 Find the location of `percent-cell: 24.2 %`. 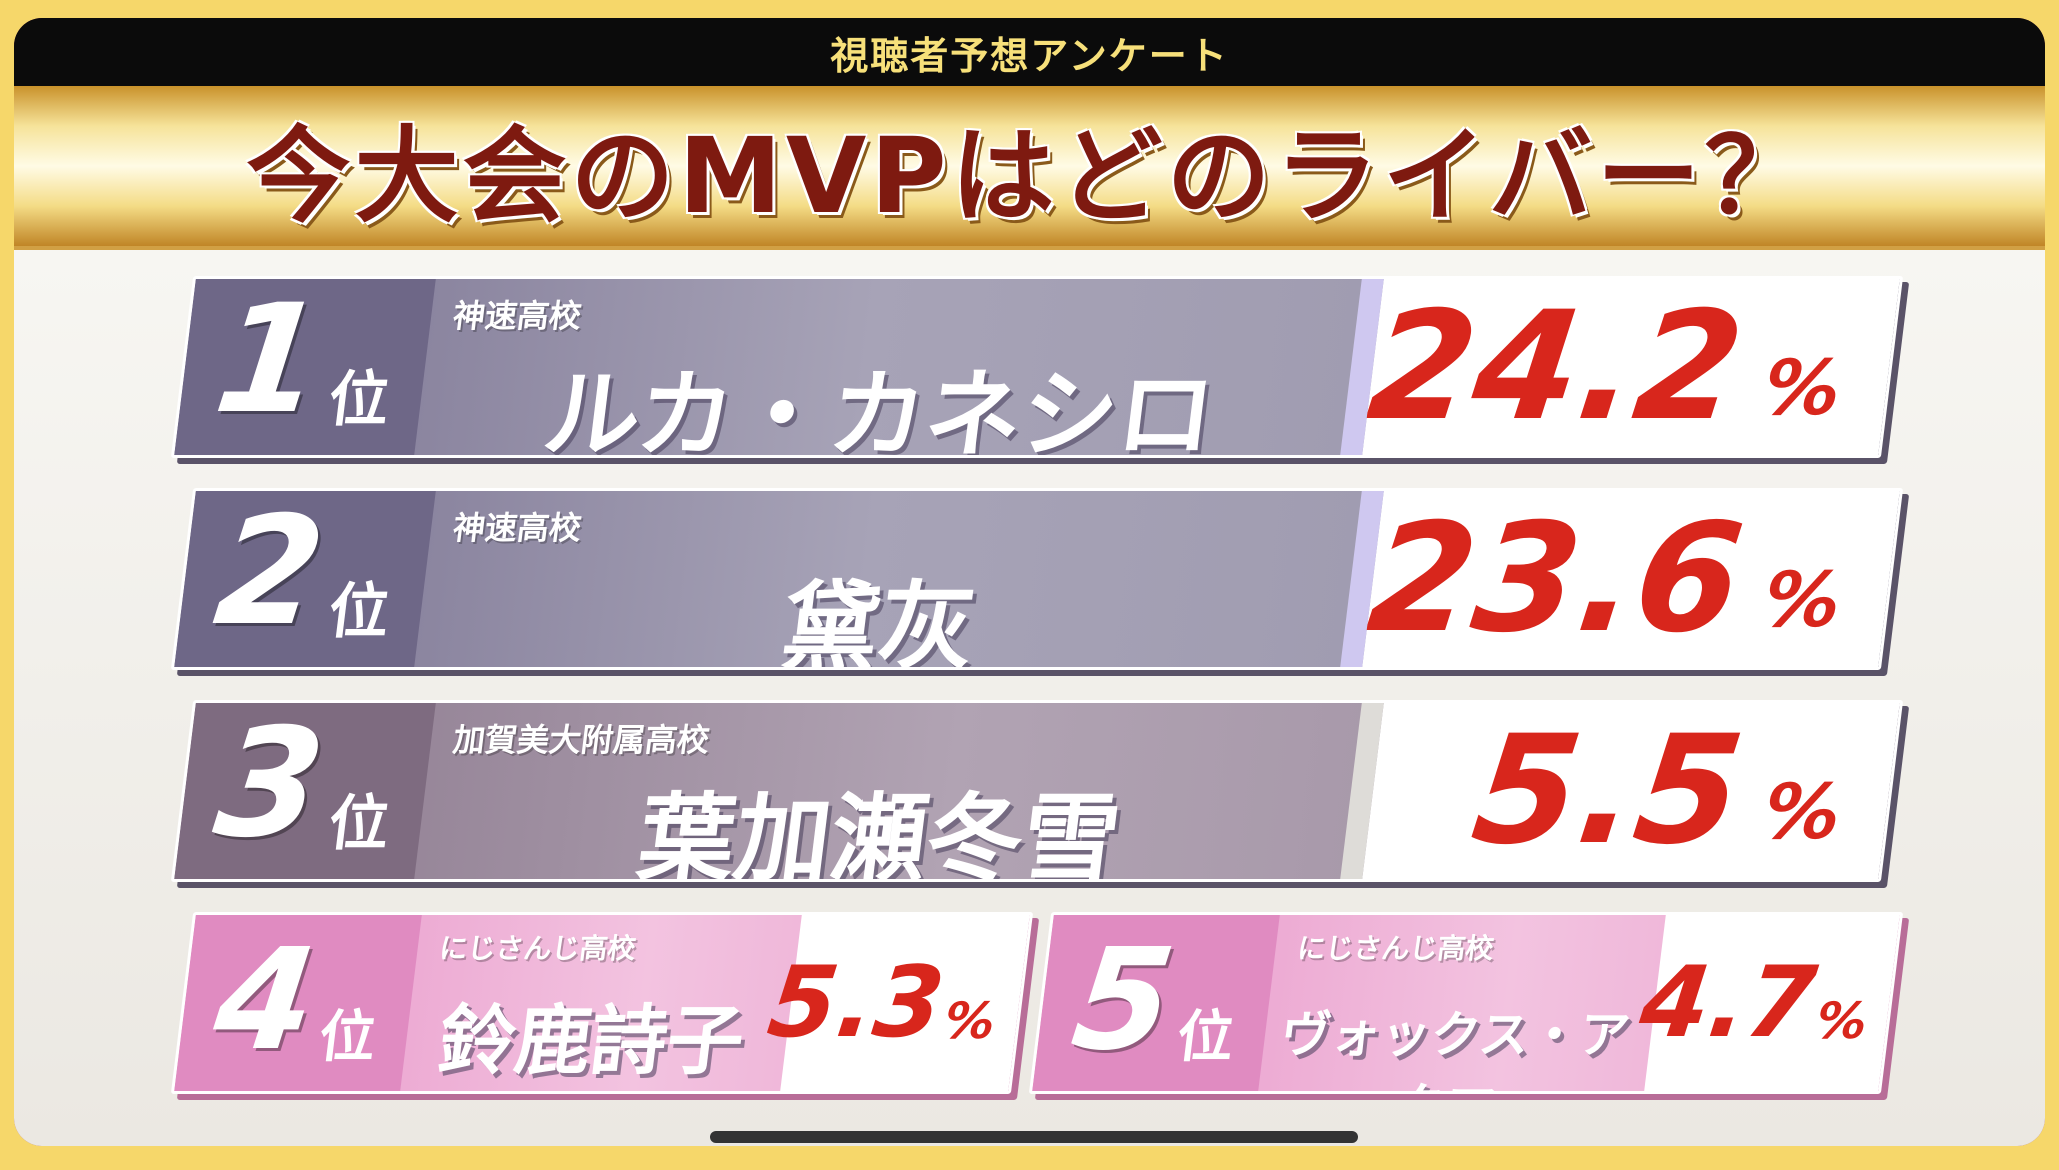

percent-cell: 24.2 % is located at coordinates (1630, 367).